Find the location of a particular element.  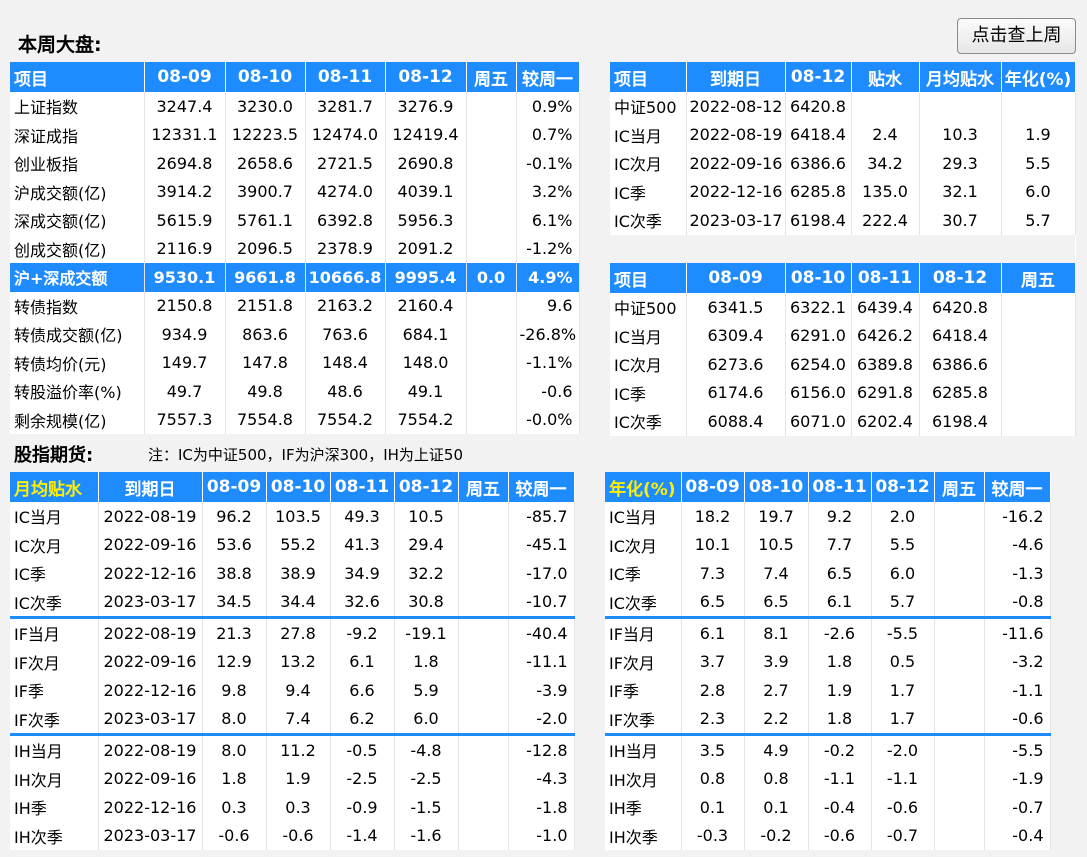

table-row: 转股溢价率(%) 49.7 49.8 48.6 49.1 -0.6 is located at coordinates (295, 391).